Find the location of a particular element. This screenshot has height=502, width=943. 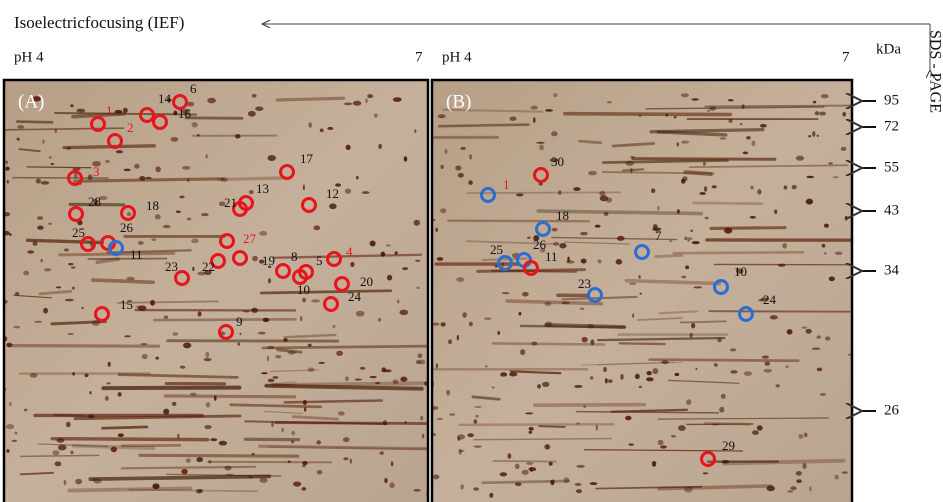

spot-label: 29 is located at coordinates (728, 445).